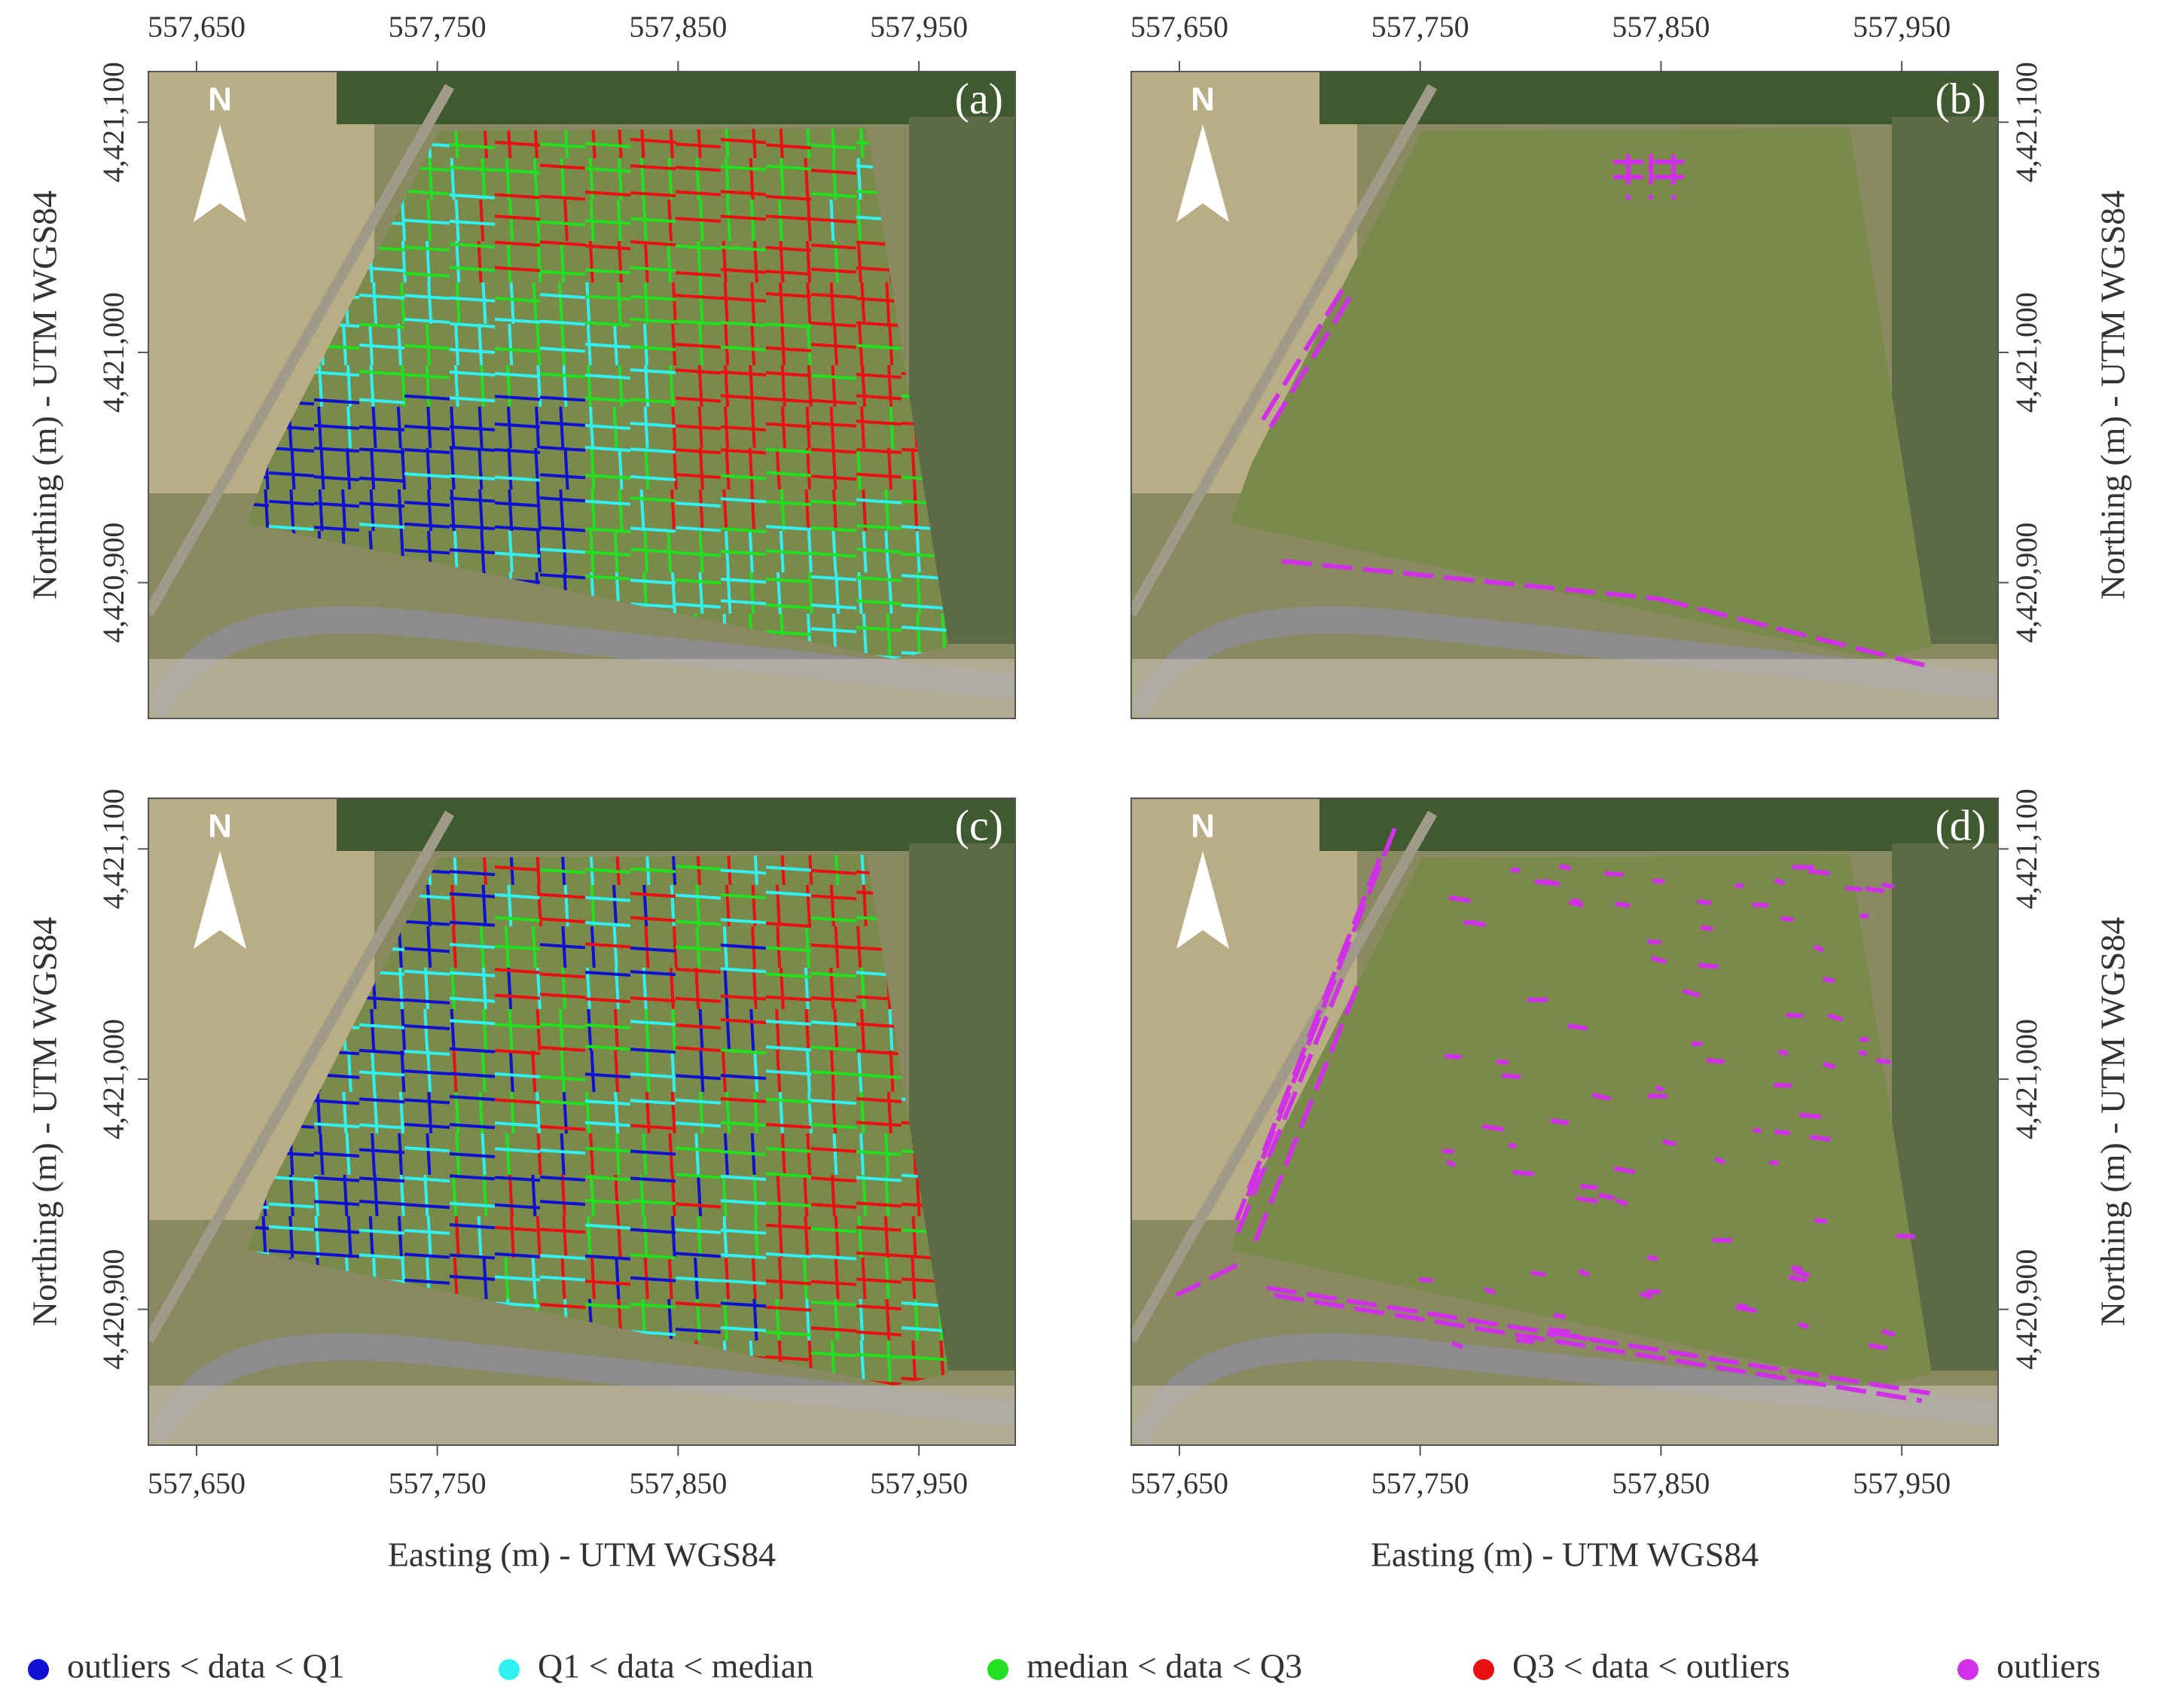  I want to click on legend-marker, so click(1968, 1669).